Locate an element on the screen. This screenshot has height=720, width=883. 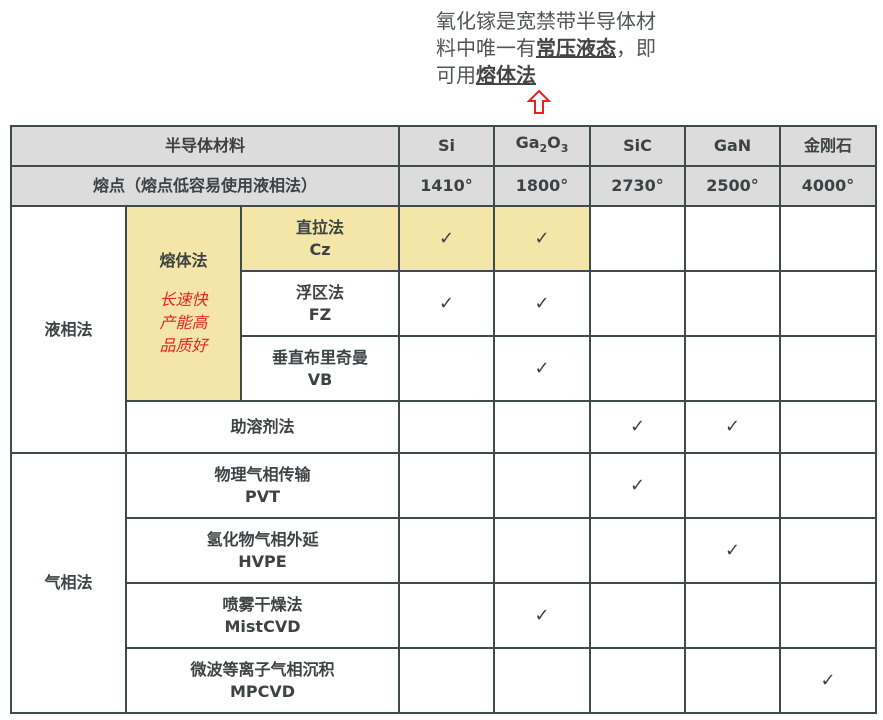
method-cell: 微波等离子气相沉积 MPCVD is located at coordinates (262, 680).